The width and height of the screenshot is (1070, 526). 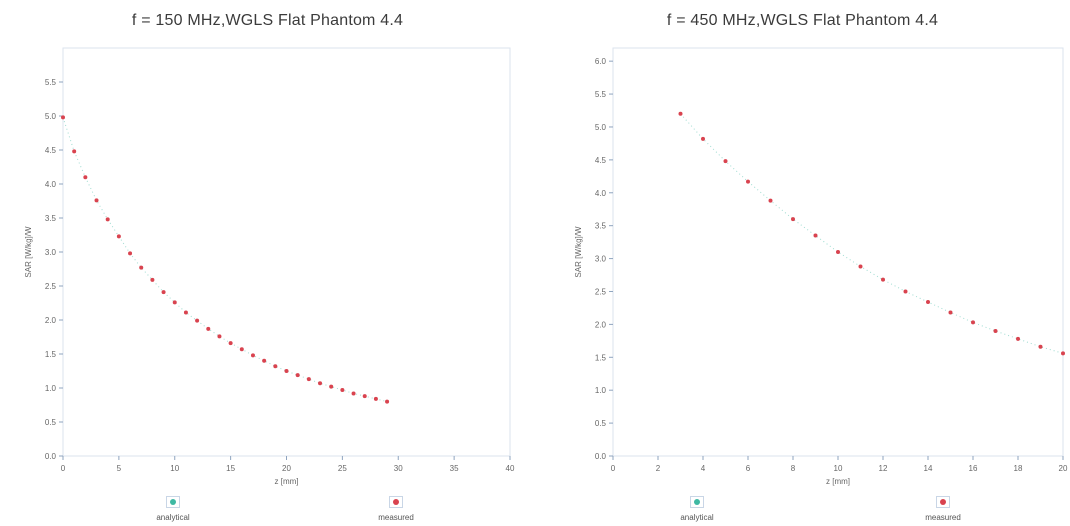 What do you see at coordinates (601, 94) in the screenshot?
I see `y-tick-label: 5.5` at bounding box center [601, 94].